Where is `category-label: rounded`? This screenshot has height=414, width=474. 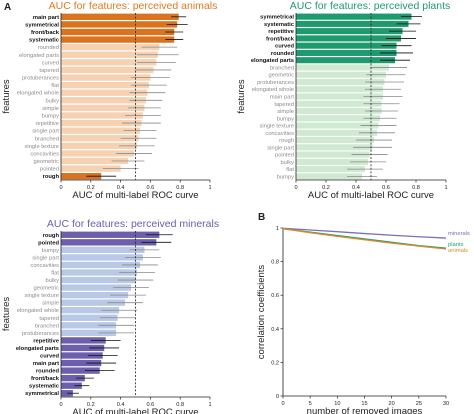 category-label: rounded is located at coordinates (48, 372).